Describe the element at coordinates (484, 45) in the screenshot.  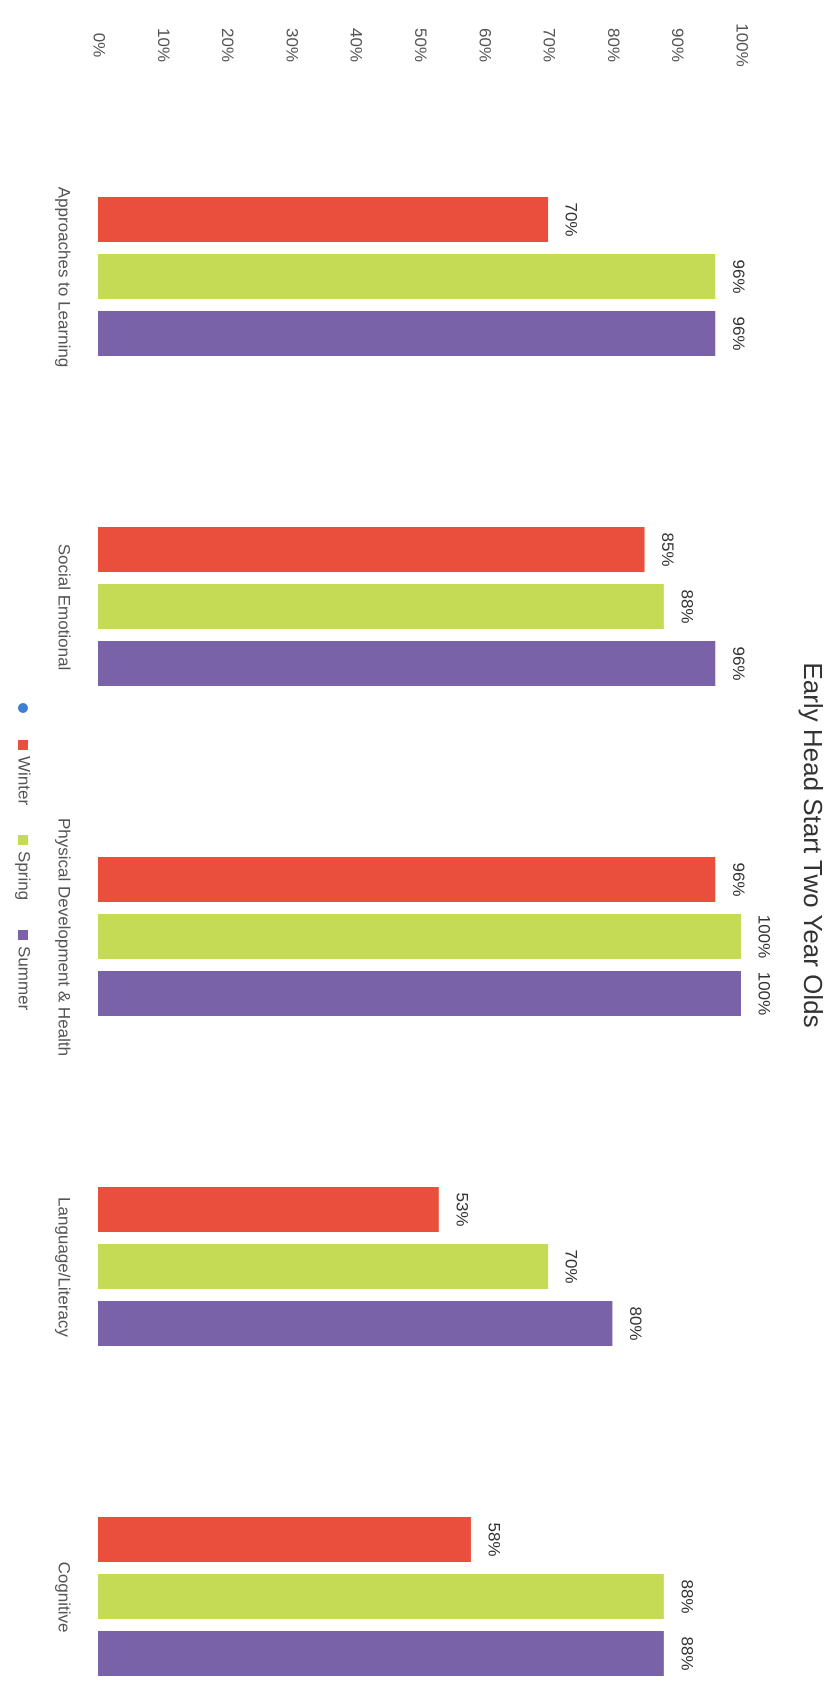
I see `y-tick-label: 60%` at that location.